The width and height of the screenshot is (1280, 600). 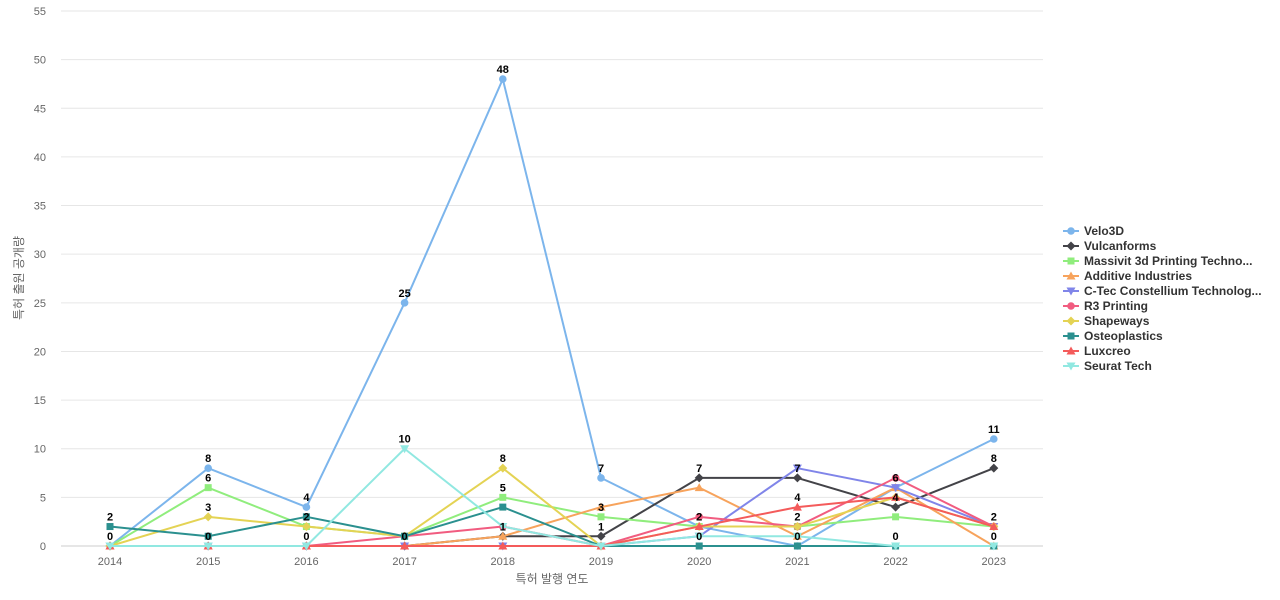 I want to click on data-label: 7, so click(x=699, y=469).